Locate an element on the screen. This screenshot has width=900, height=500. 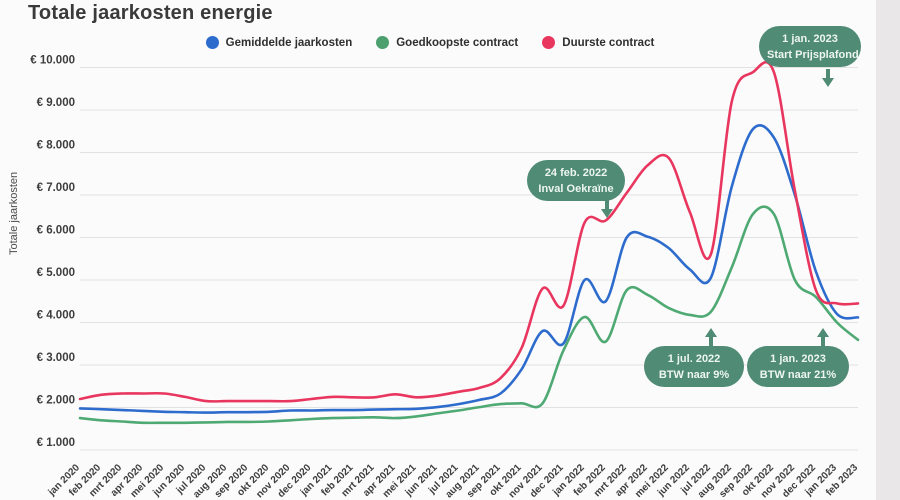
annotation-inval-oekraine: 24 feb. 2022 Inval Oekraïne is located at coordinates (576, 180).